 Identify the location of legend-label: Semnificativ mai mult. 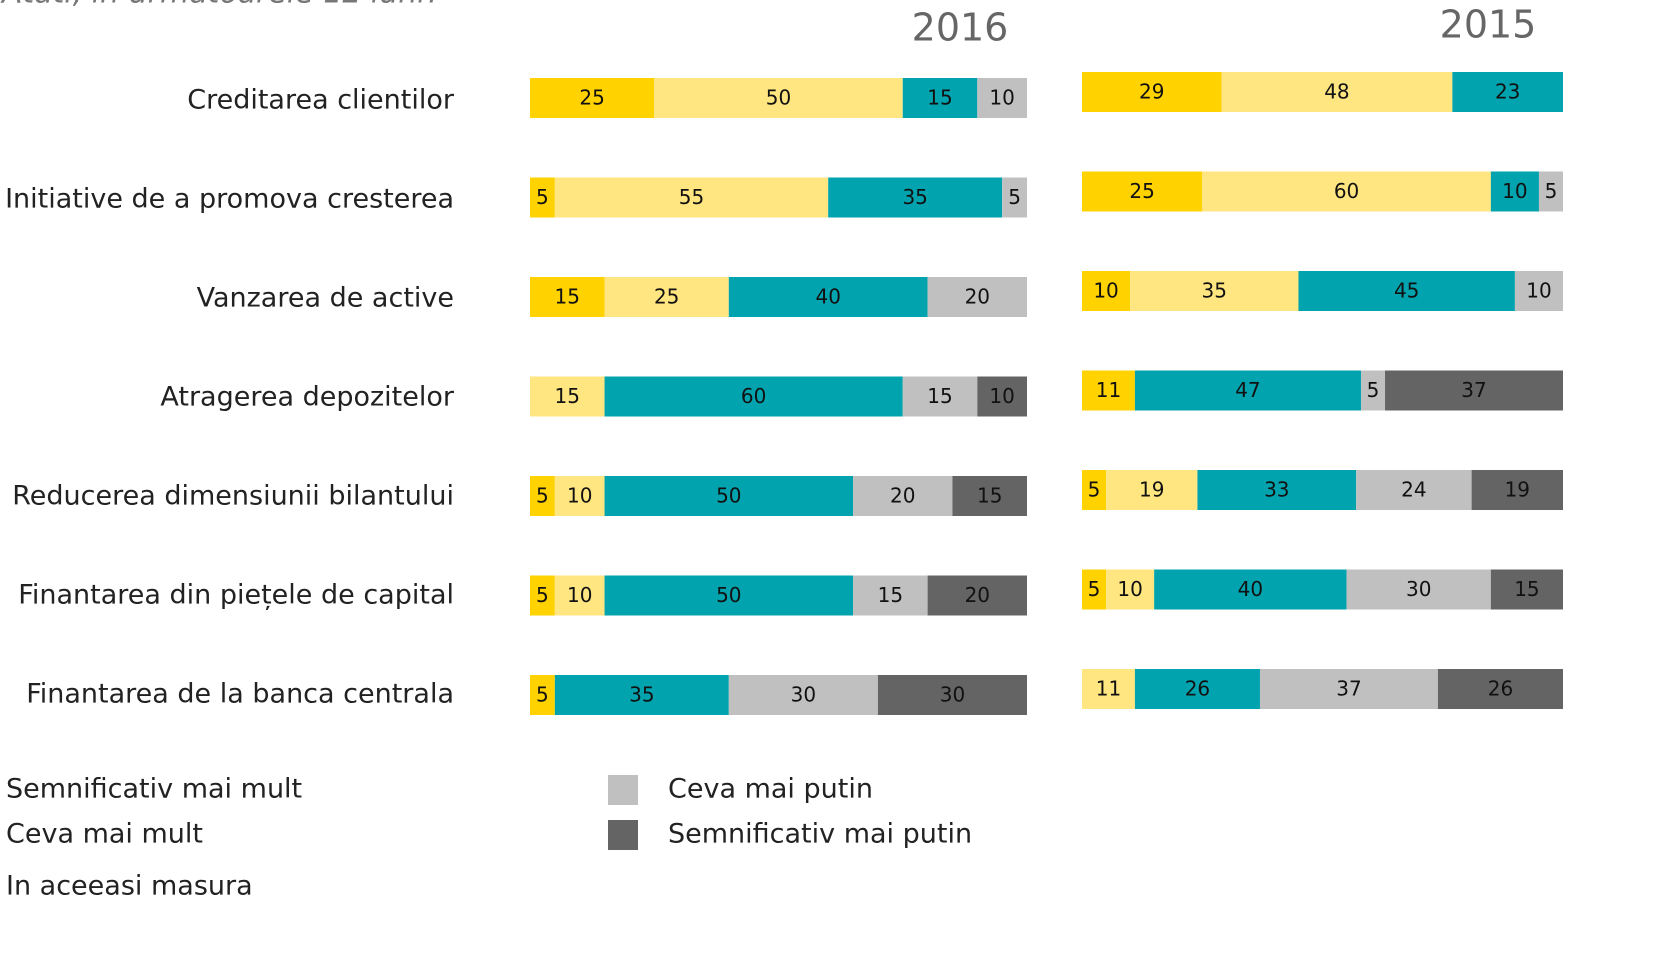
(154, 789).